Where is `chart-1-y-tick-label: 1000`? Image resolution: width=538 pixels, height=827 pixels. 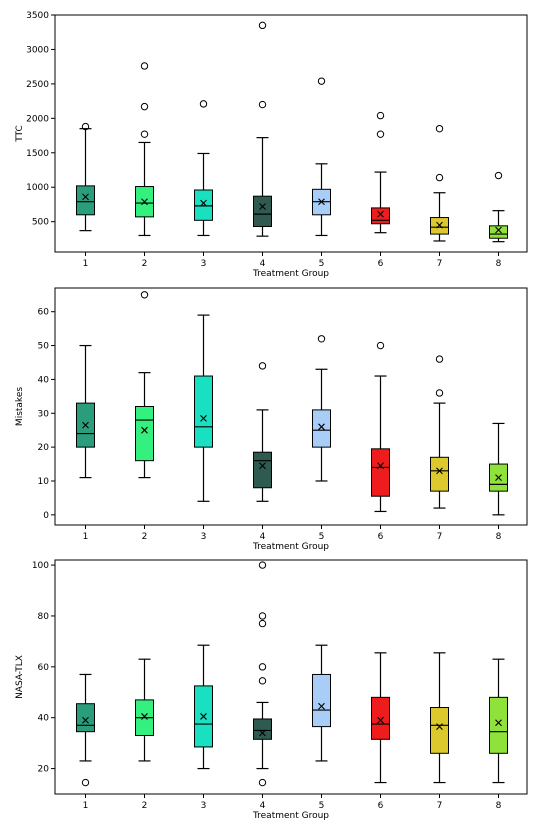 chart-1-y-tick-label: 1000 is located at coordinates (37, 188).